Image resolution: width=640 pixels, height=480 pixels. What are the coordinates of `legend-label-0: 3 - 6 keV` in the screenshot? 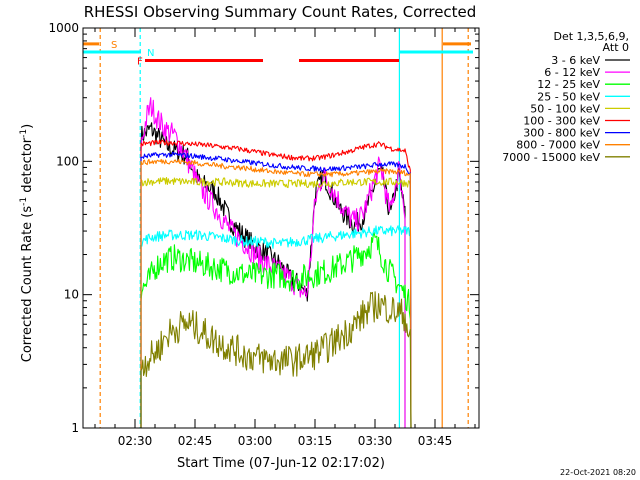 It's located at (575, 60).